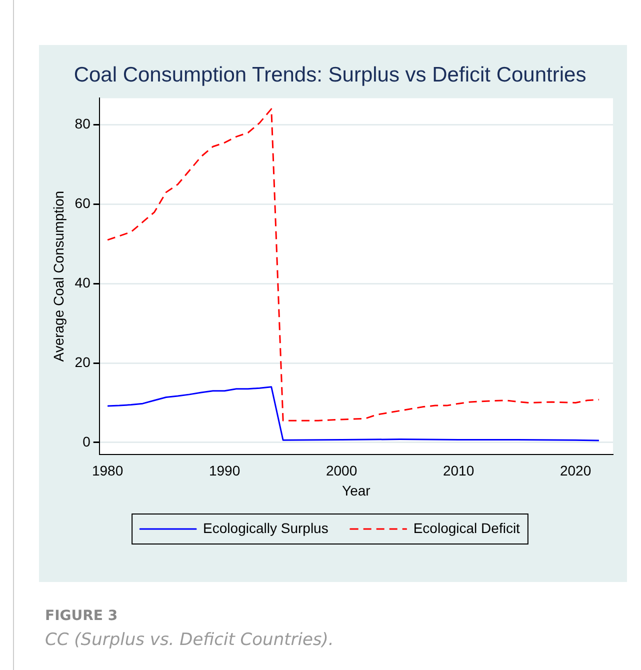  I want to click on caption: FIGURE 3, so click(81, 616).